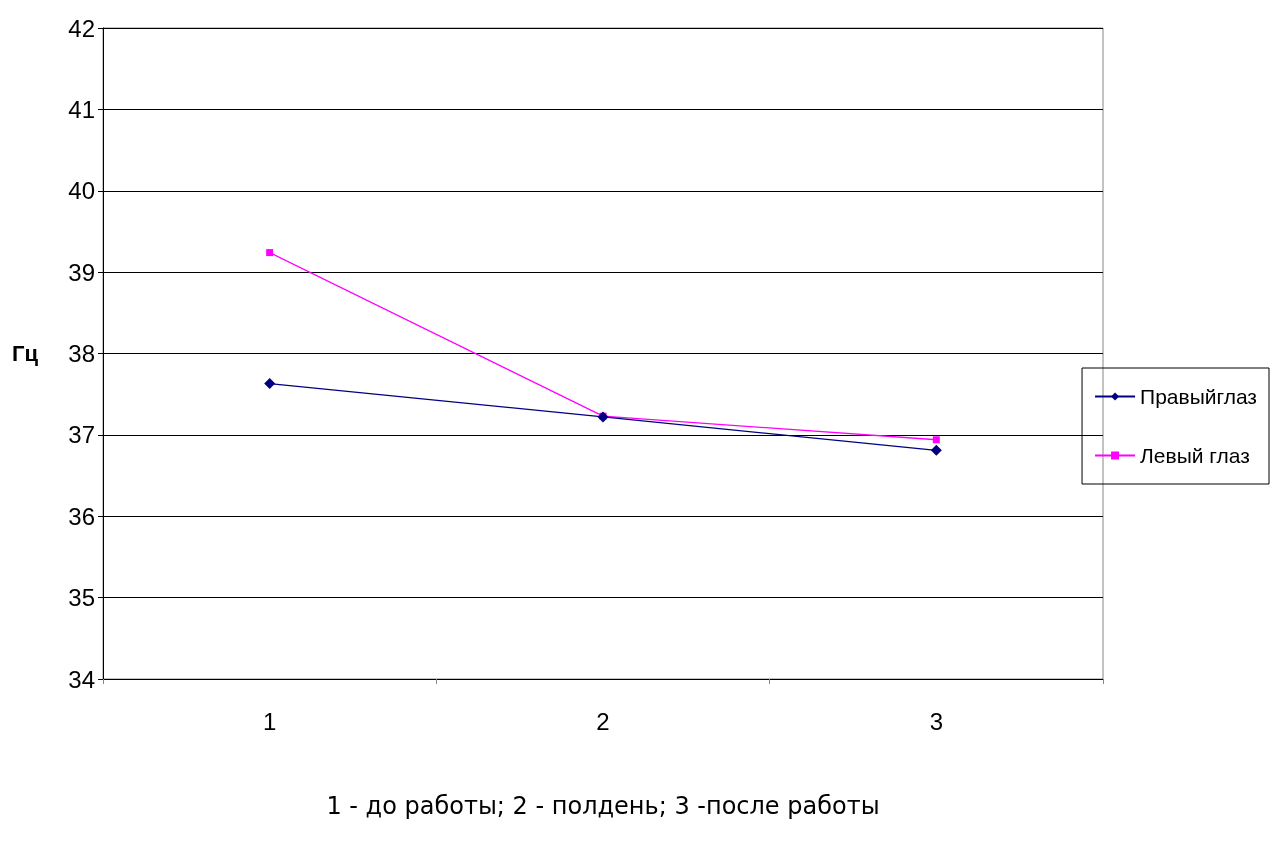 Image resolution: width=1285 pixels, height=856 pixels. Describe the element at coordinates (25, 353) in the screenshot. I see `y-axis-title: Гц` at that location.